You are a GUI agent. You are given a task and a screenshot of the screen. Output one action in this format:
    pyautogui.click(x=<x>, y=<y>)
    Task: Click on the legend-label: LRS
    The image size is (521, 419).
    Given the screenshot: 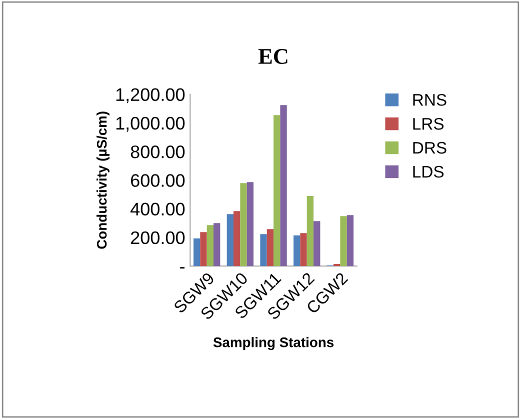 What is the action you would take?
    pyautogui.click(x=428, y=124)
    